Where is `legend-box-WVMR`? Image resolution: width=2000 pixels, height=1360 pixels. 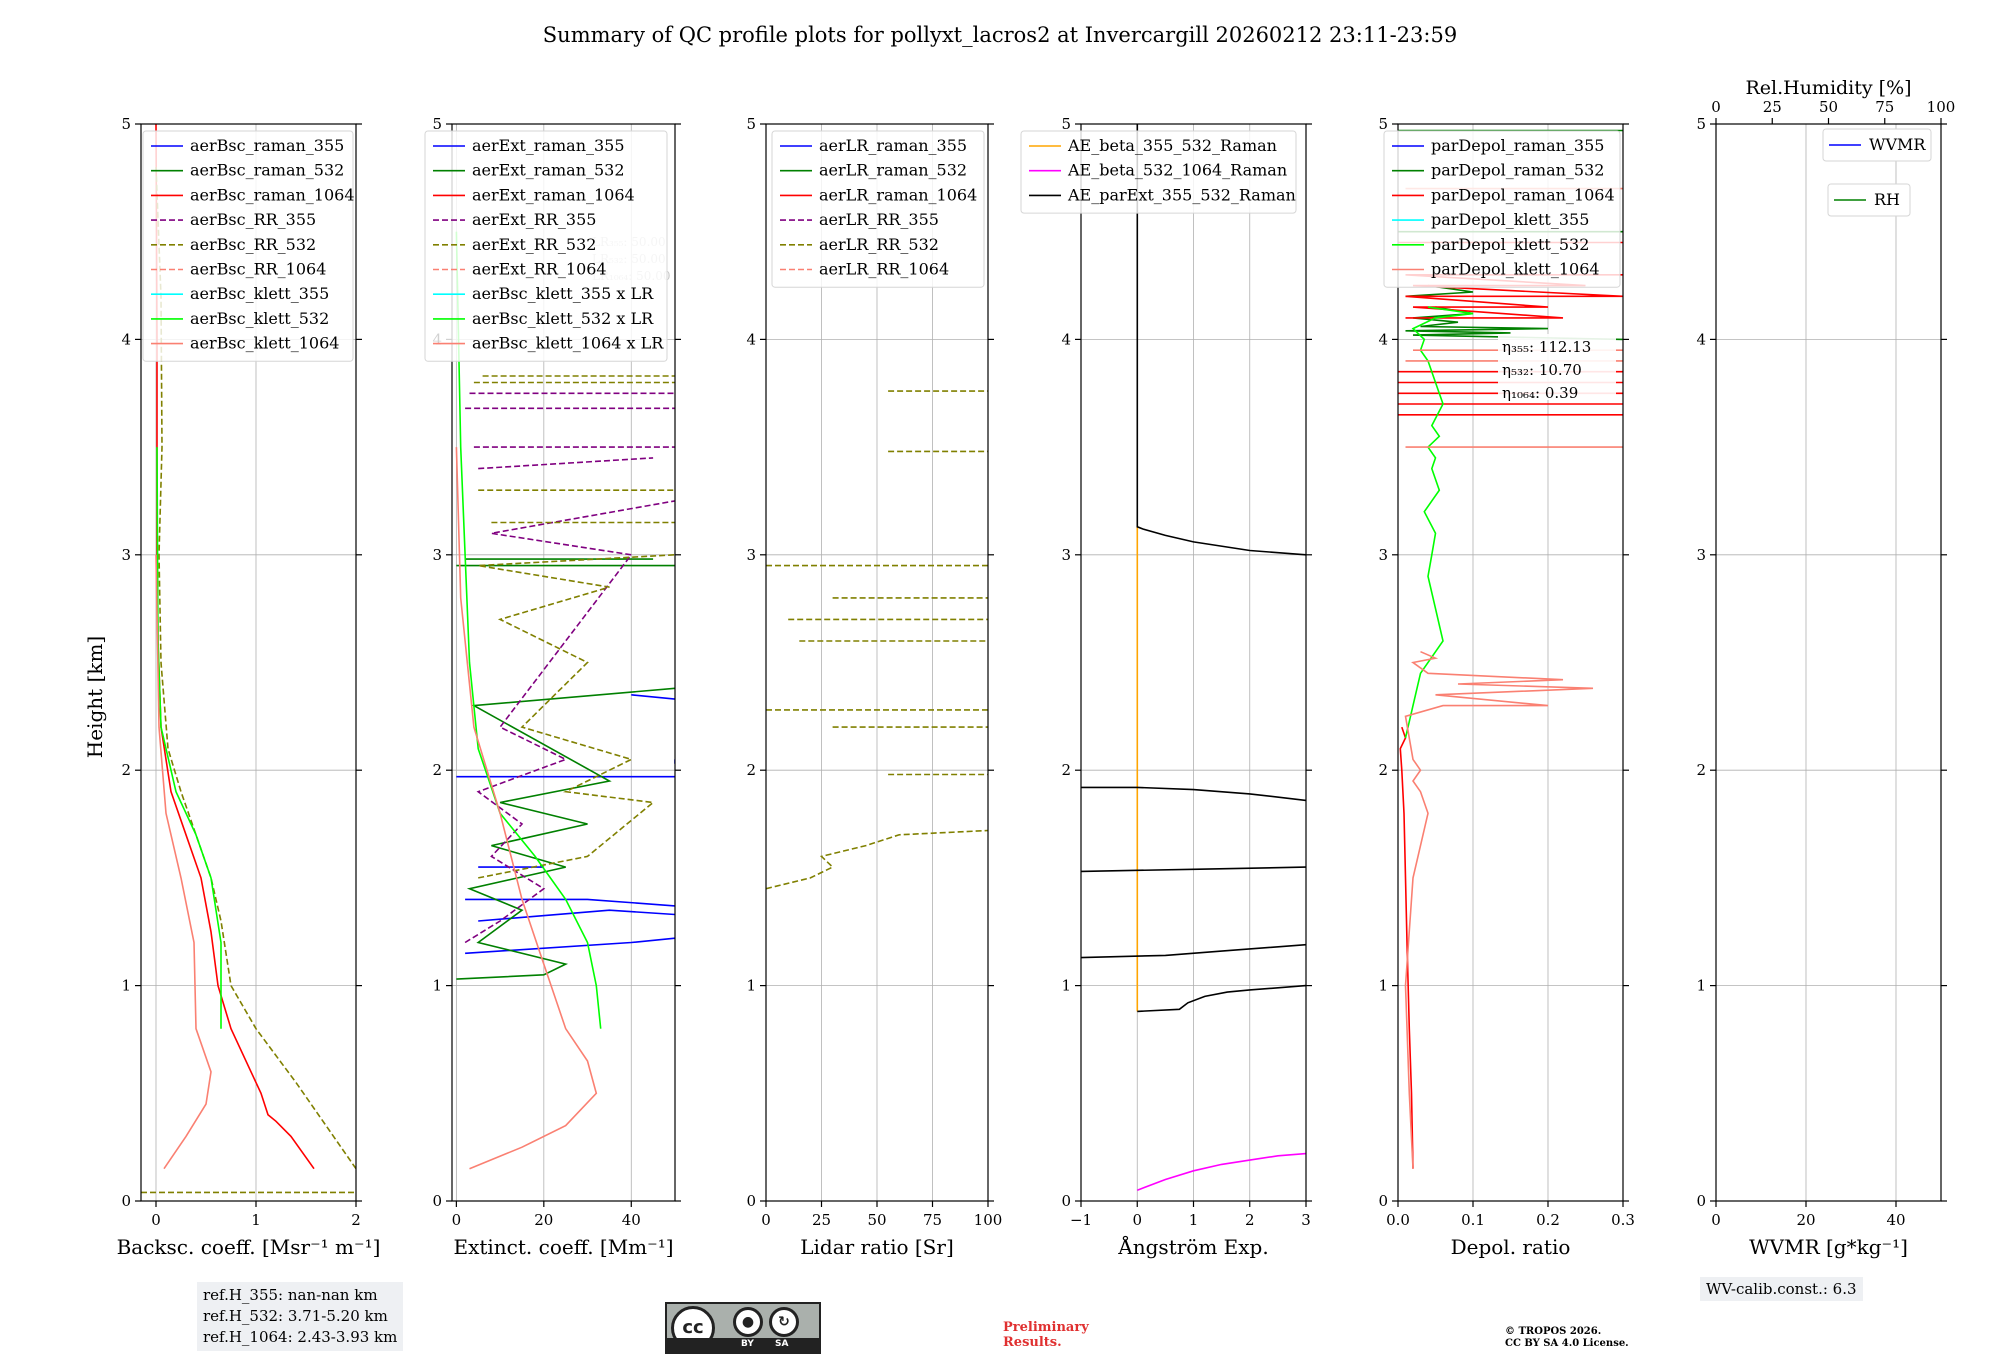 legend-box-WVMR is located at coordinates (1877, 145).